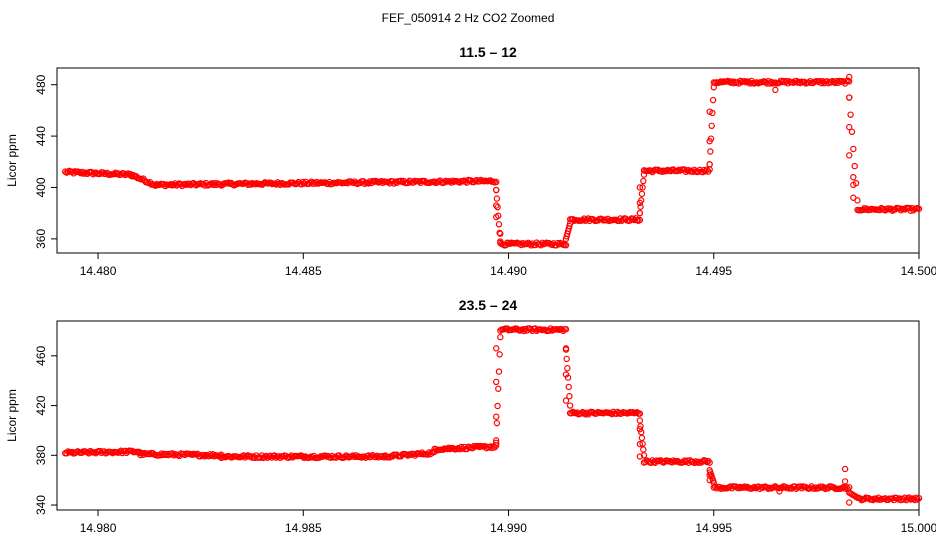 This screenshot has width=936, height=545. What do you see at coordinates (713, 271) in the screenshot?
I see `x-tick-label: 14.495` at bounding box center [713, 271].